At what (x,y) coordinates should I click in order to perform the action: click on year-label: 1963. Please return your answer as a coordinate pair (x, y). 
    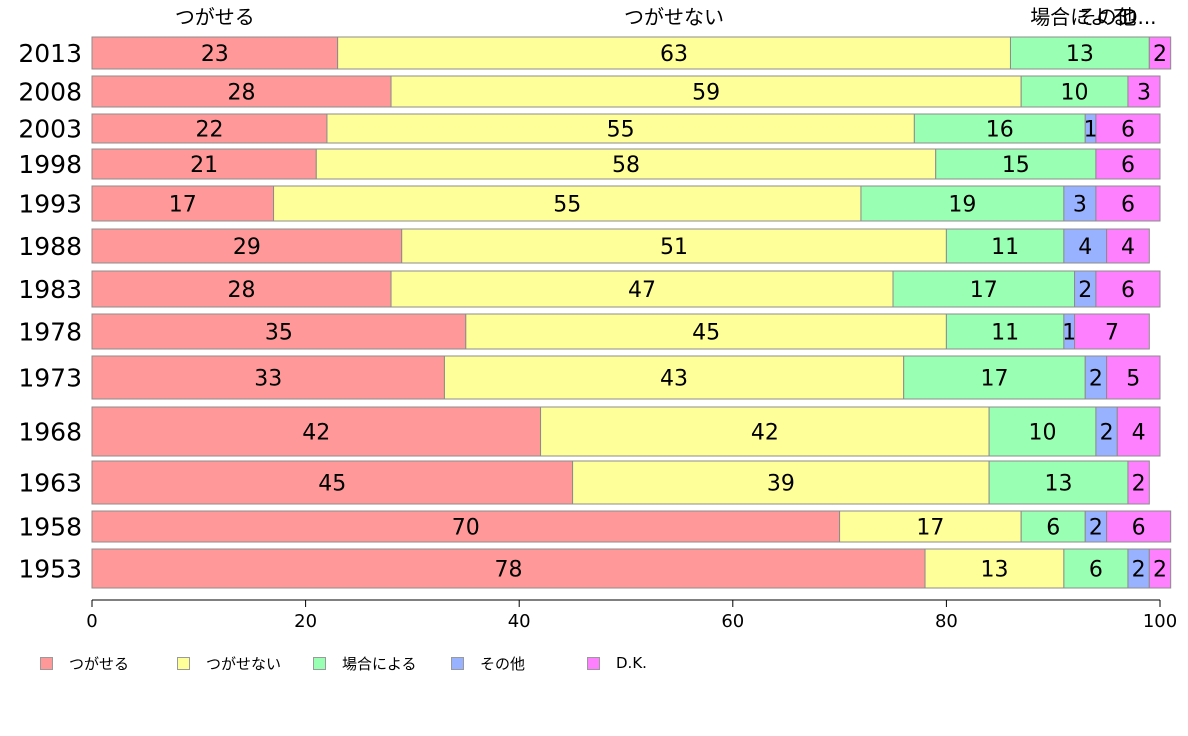
    Looking at the image, I should click on (50, 483).